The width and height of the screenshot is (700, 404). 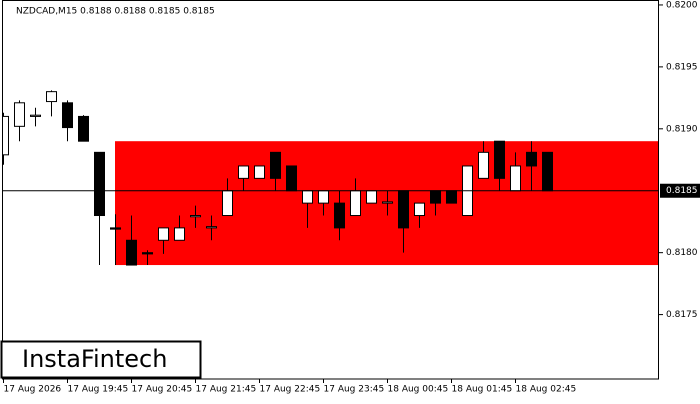 What do you see at coordinates (682, 67) in the screenshot?
I see `y-tick-label: 0.8195` at bounding box center [682, 67].